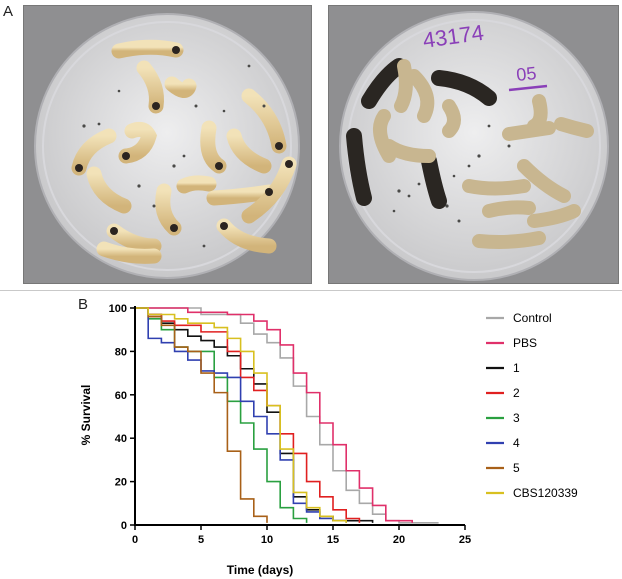  I want to click on y-tick-label: 40, so click(121, 439).